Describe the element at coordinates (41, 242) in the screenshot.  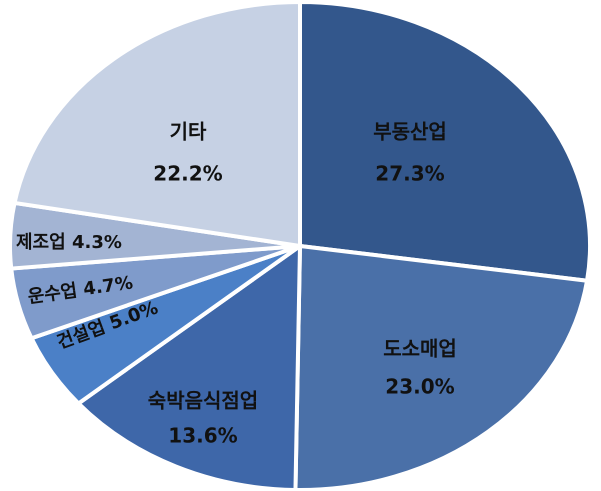
I see `slice-name: 제조업` at that location.